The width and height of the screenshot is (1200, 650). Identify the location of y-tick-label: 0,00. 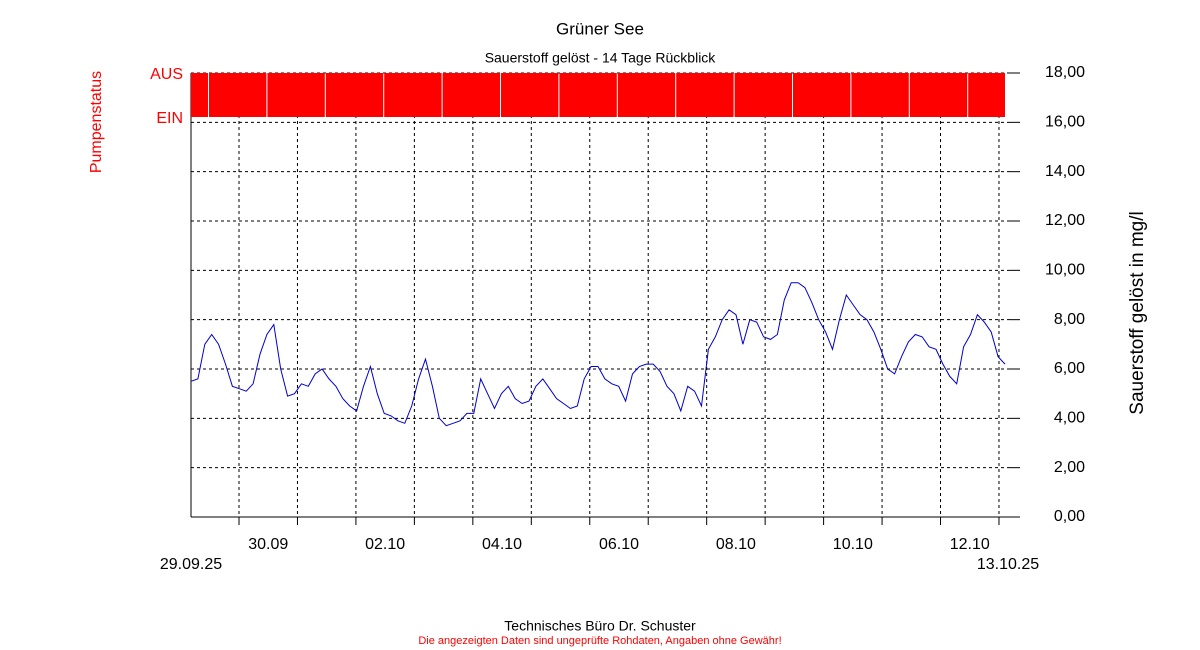
(1069, 516).